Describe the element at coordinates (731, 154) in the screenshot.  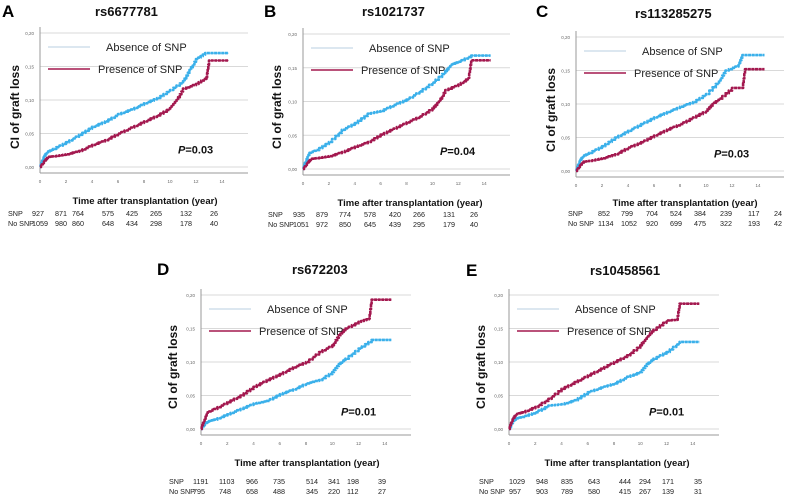
I see `p-value-annotation: P=0.03` at that location.